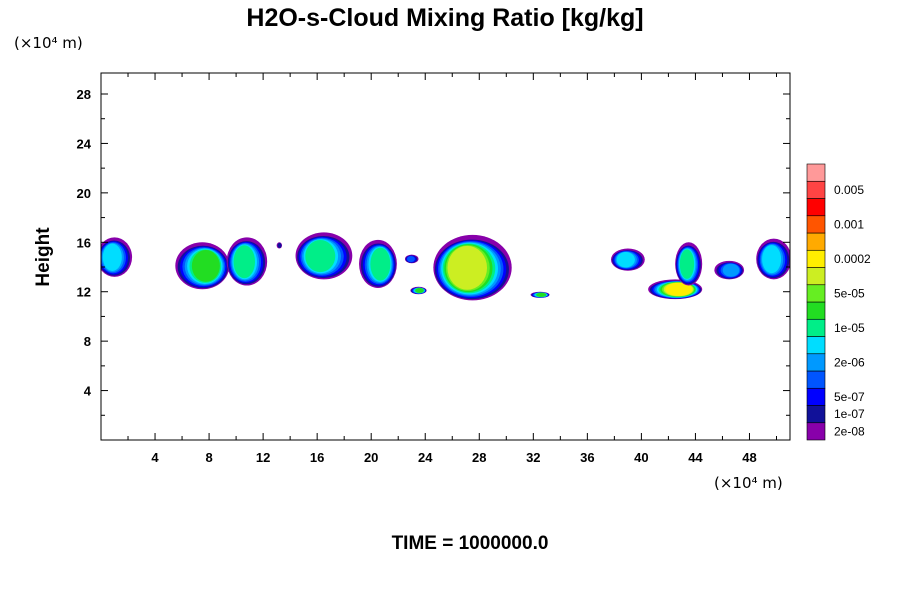 This screenshot has width=900, height=600. Describe the element at coordinates (84, 292) in the screenshot. I see `y-tick-label: 12` at that location.